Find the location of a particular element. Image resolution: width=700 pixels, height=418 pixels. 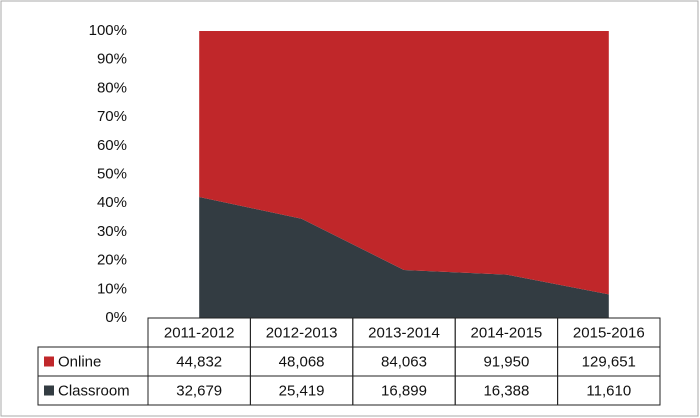

y-tick-label: 50% is located at coordinates (112, 173).